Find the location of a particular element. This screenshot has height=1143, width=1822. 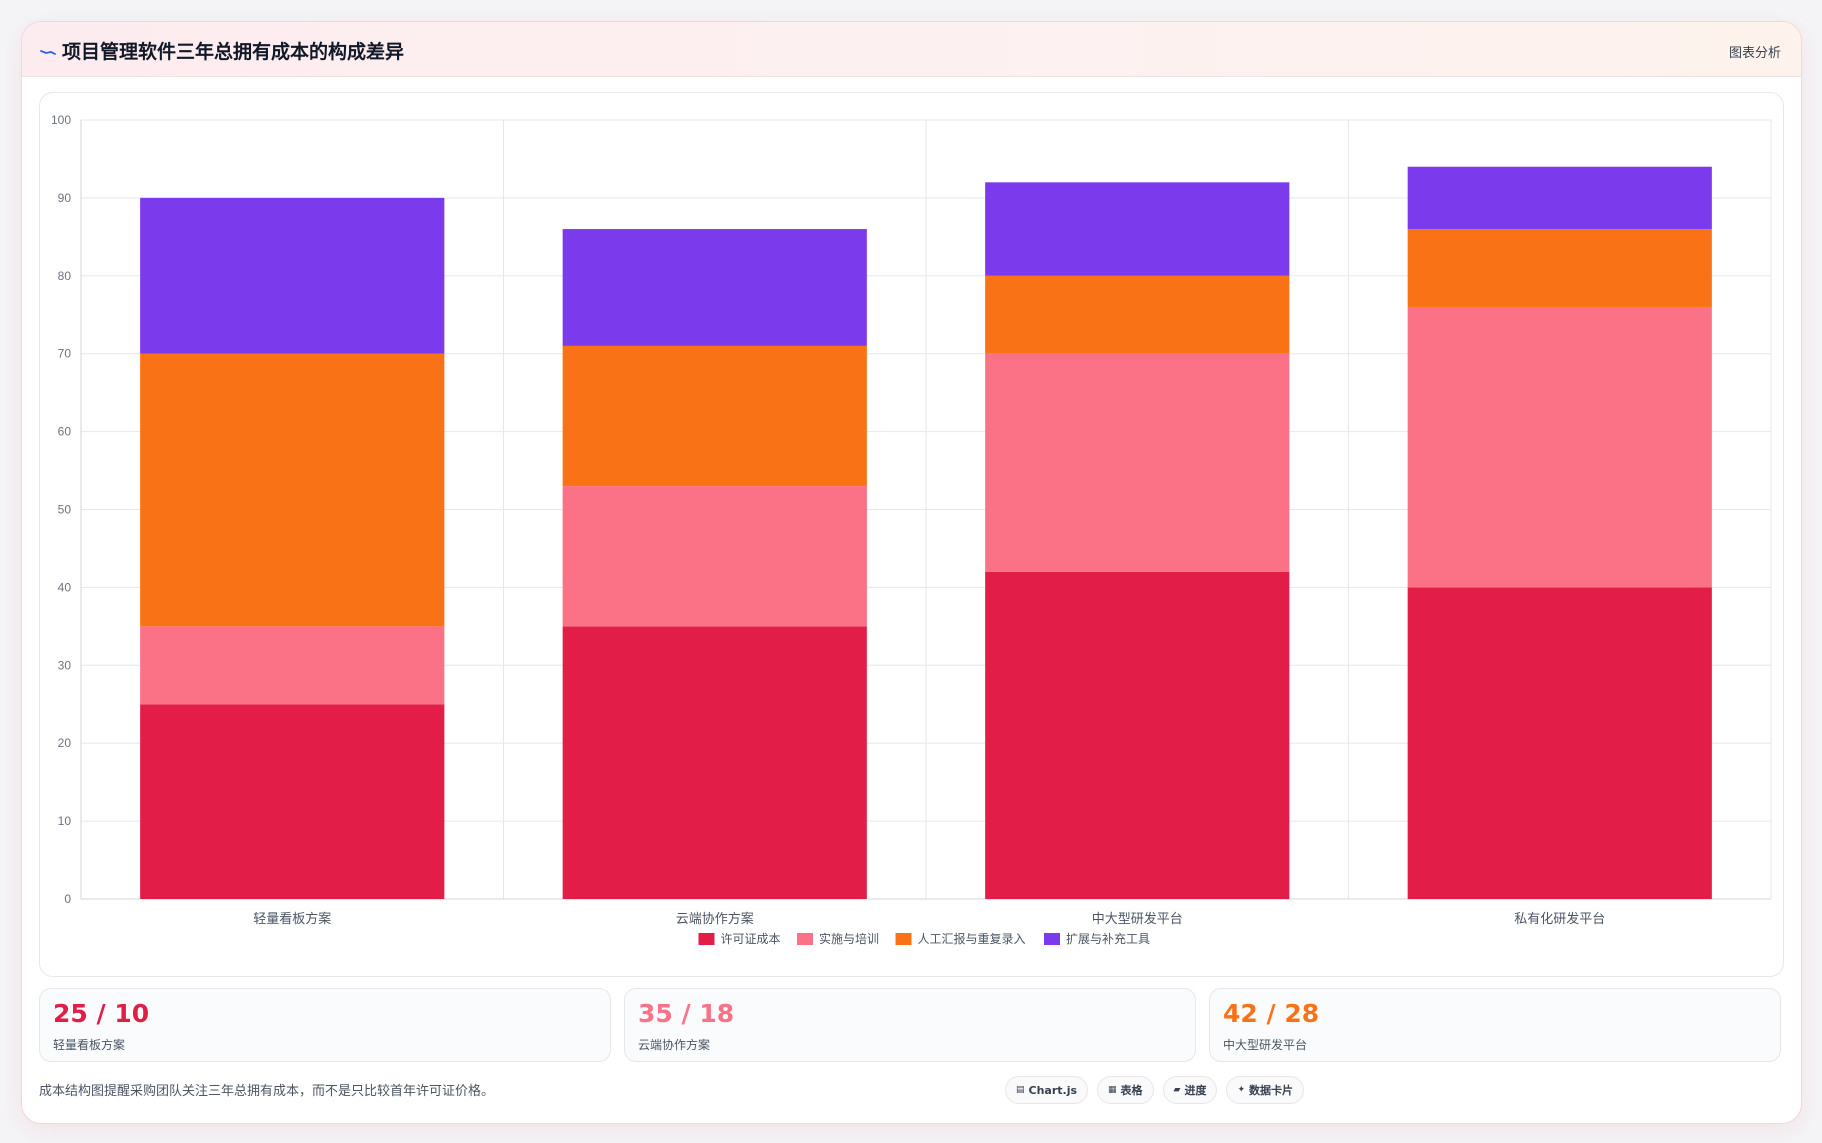

stat-label: 轻量看板方案 is located at coordinates (89, 1045).